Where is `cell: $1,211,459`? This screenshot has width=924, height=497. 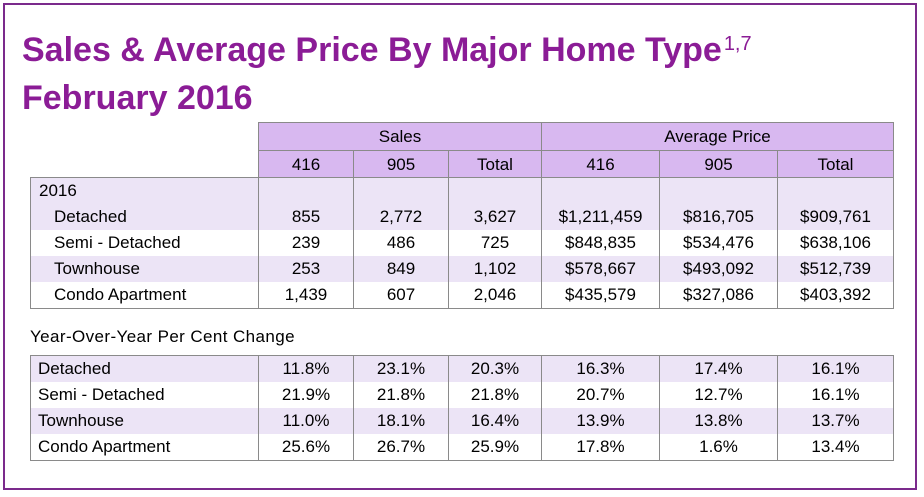
cell: $1,211,459 is located at coordinates (600, 217).